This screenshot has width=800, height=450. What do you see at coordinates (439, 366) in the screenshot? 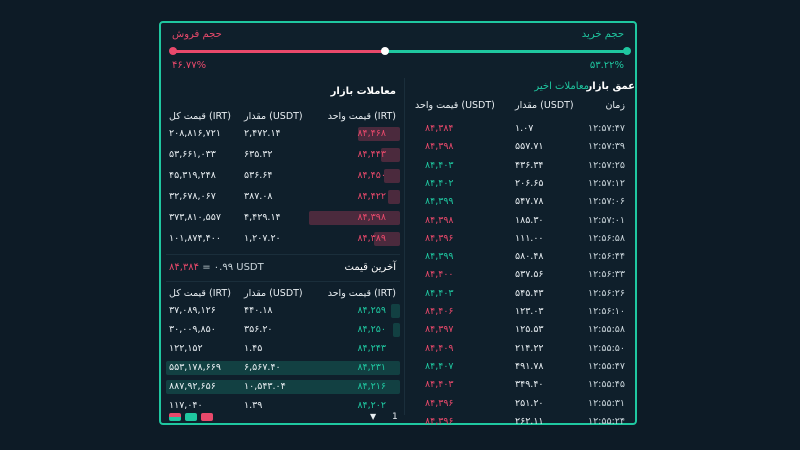
I see `trade-price: ۸۴,۴۰۷` at bounding box center [439, 366].